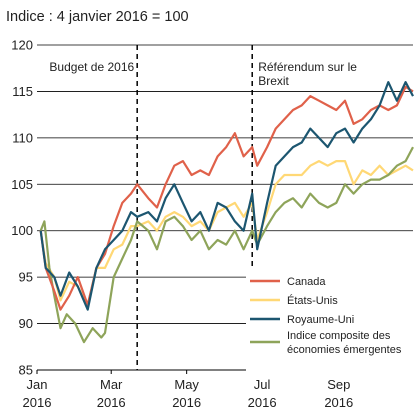 Image resolution: width=420 pixels, height=420 pixels. I want to click on legend-label: Indice composite des, so click(339, 336).